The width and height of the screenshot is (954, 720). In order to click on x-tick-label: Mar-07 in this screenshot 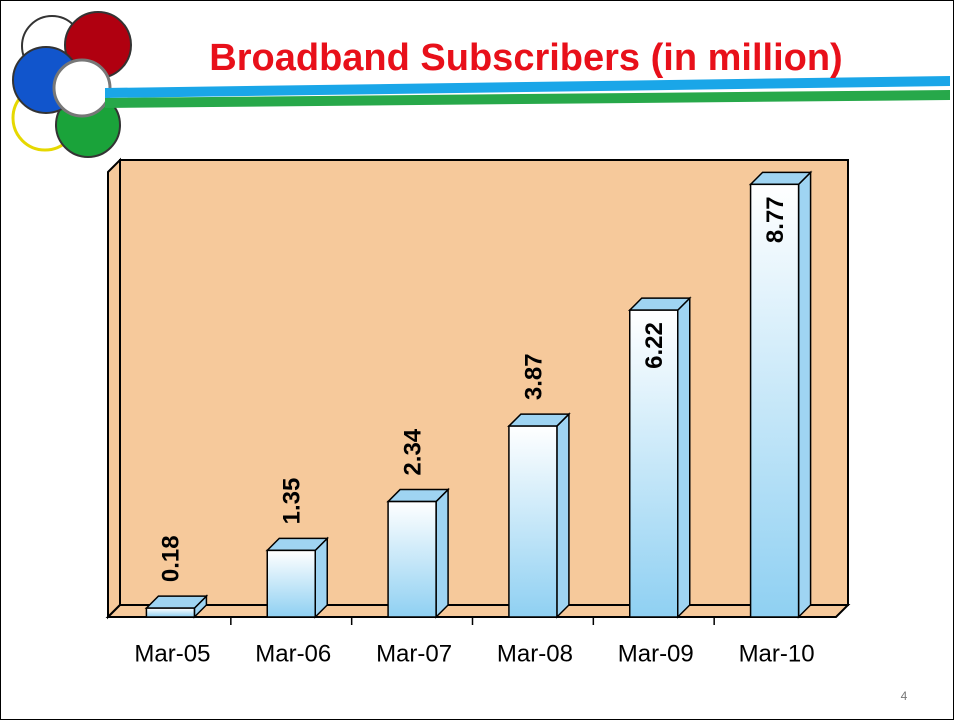, I will do `click(414, 653)`.